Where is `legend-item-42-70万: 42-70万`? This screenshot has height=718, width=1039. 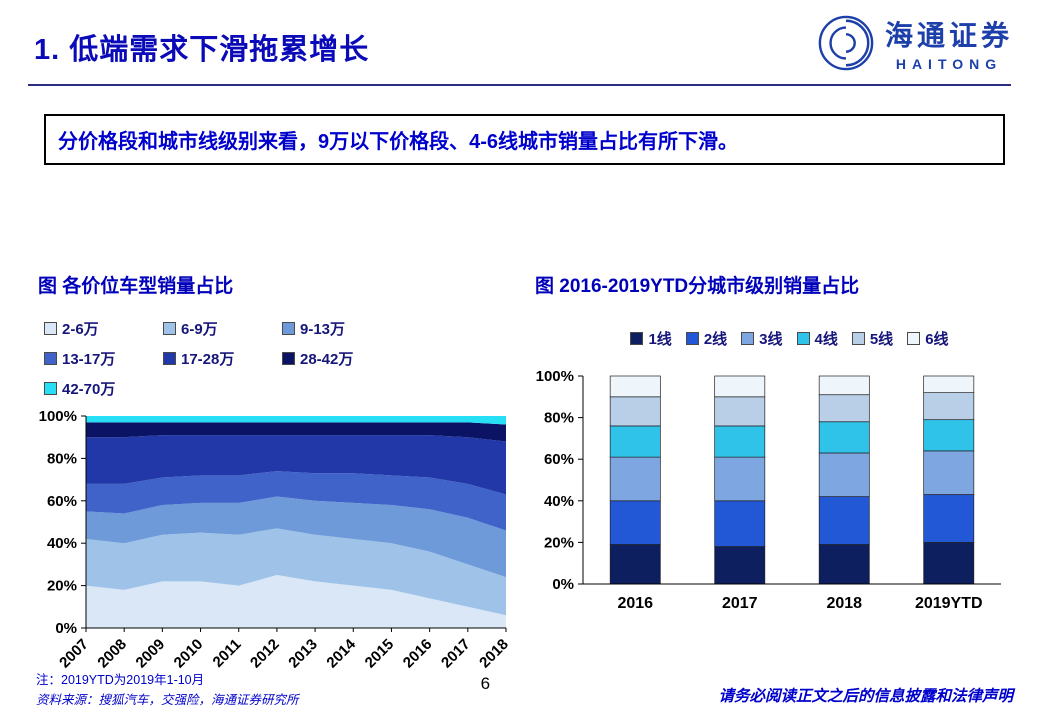 legend-item-42-70万: 42-70万 is located at coordinates (103, 388).